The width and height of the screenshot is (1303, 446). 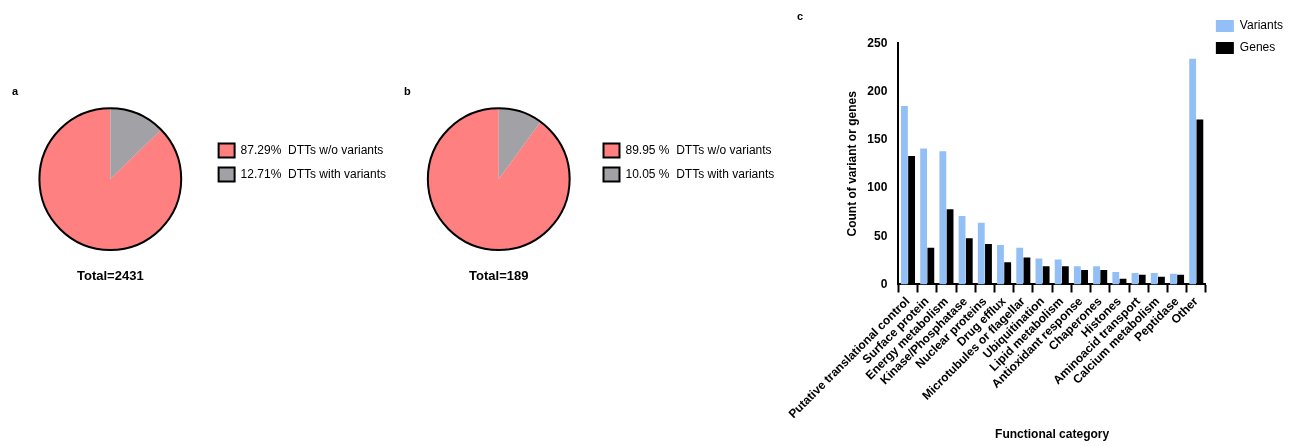 I want to click on chart-title: a, so click(x=15, y=90).